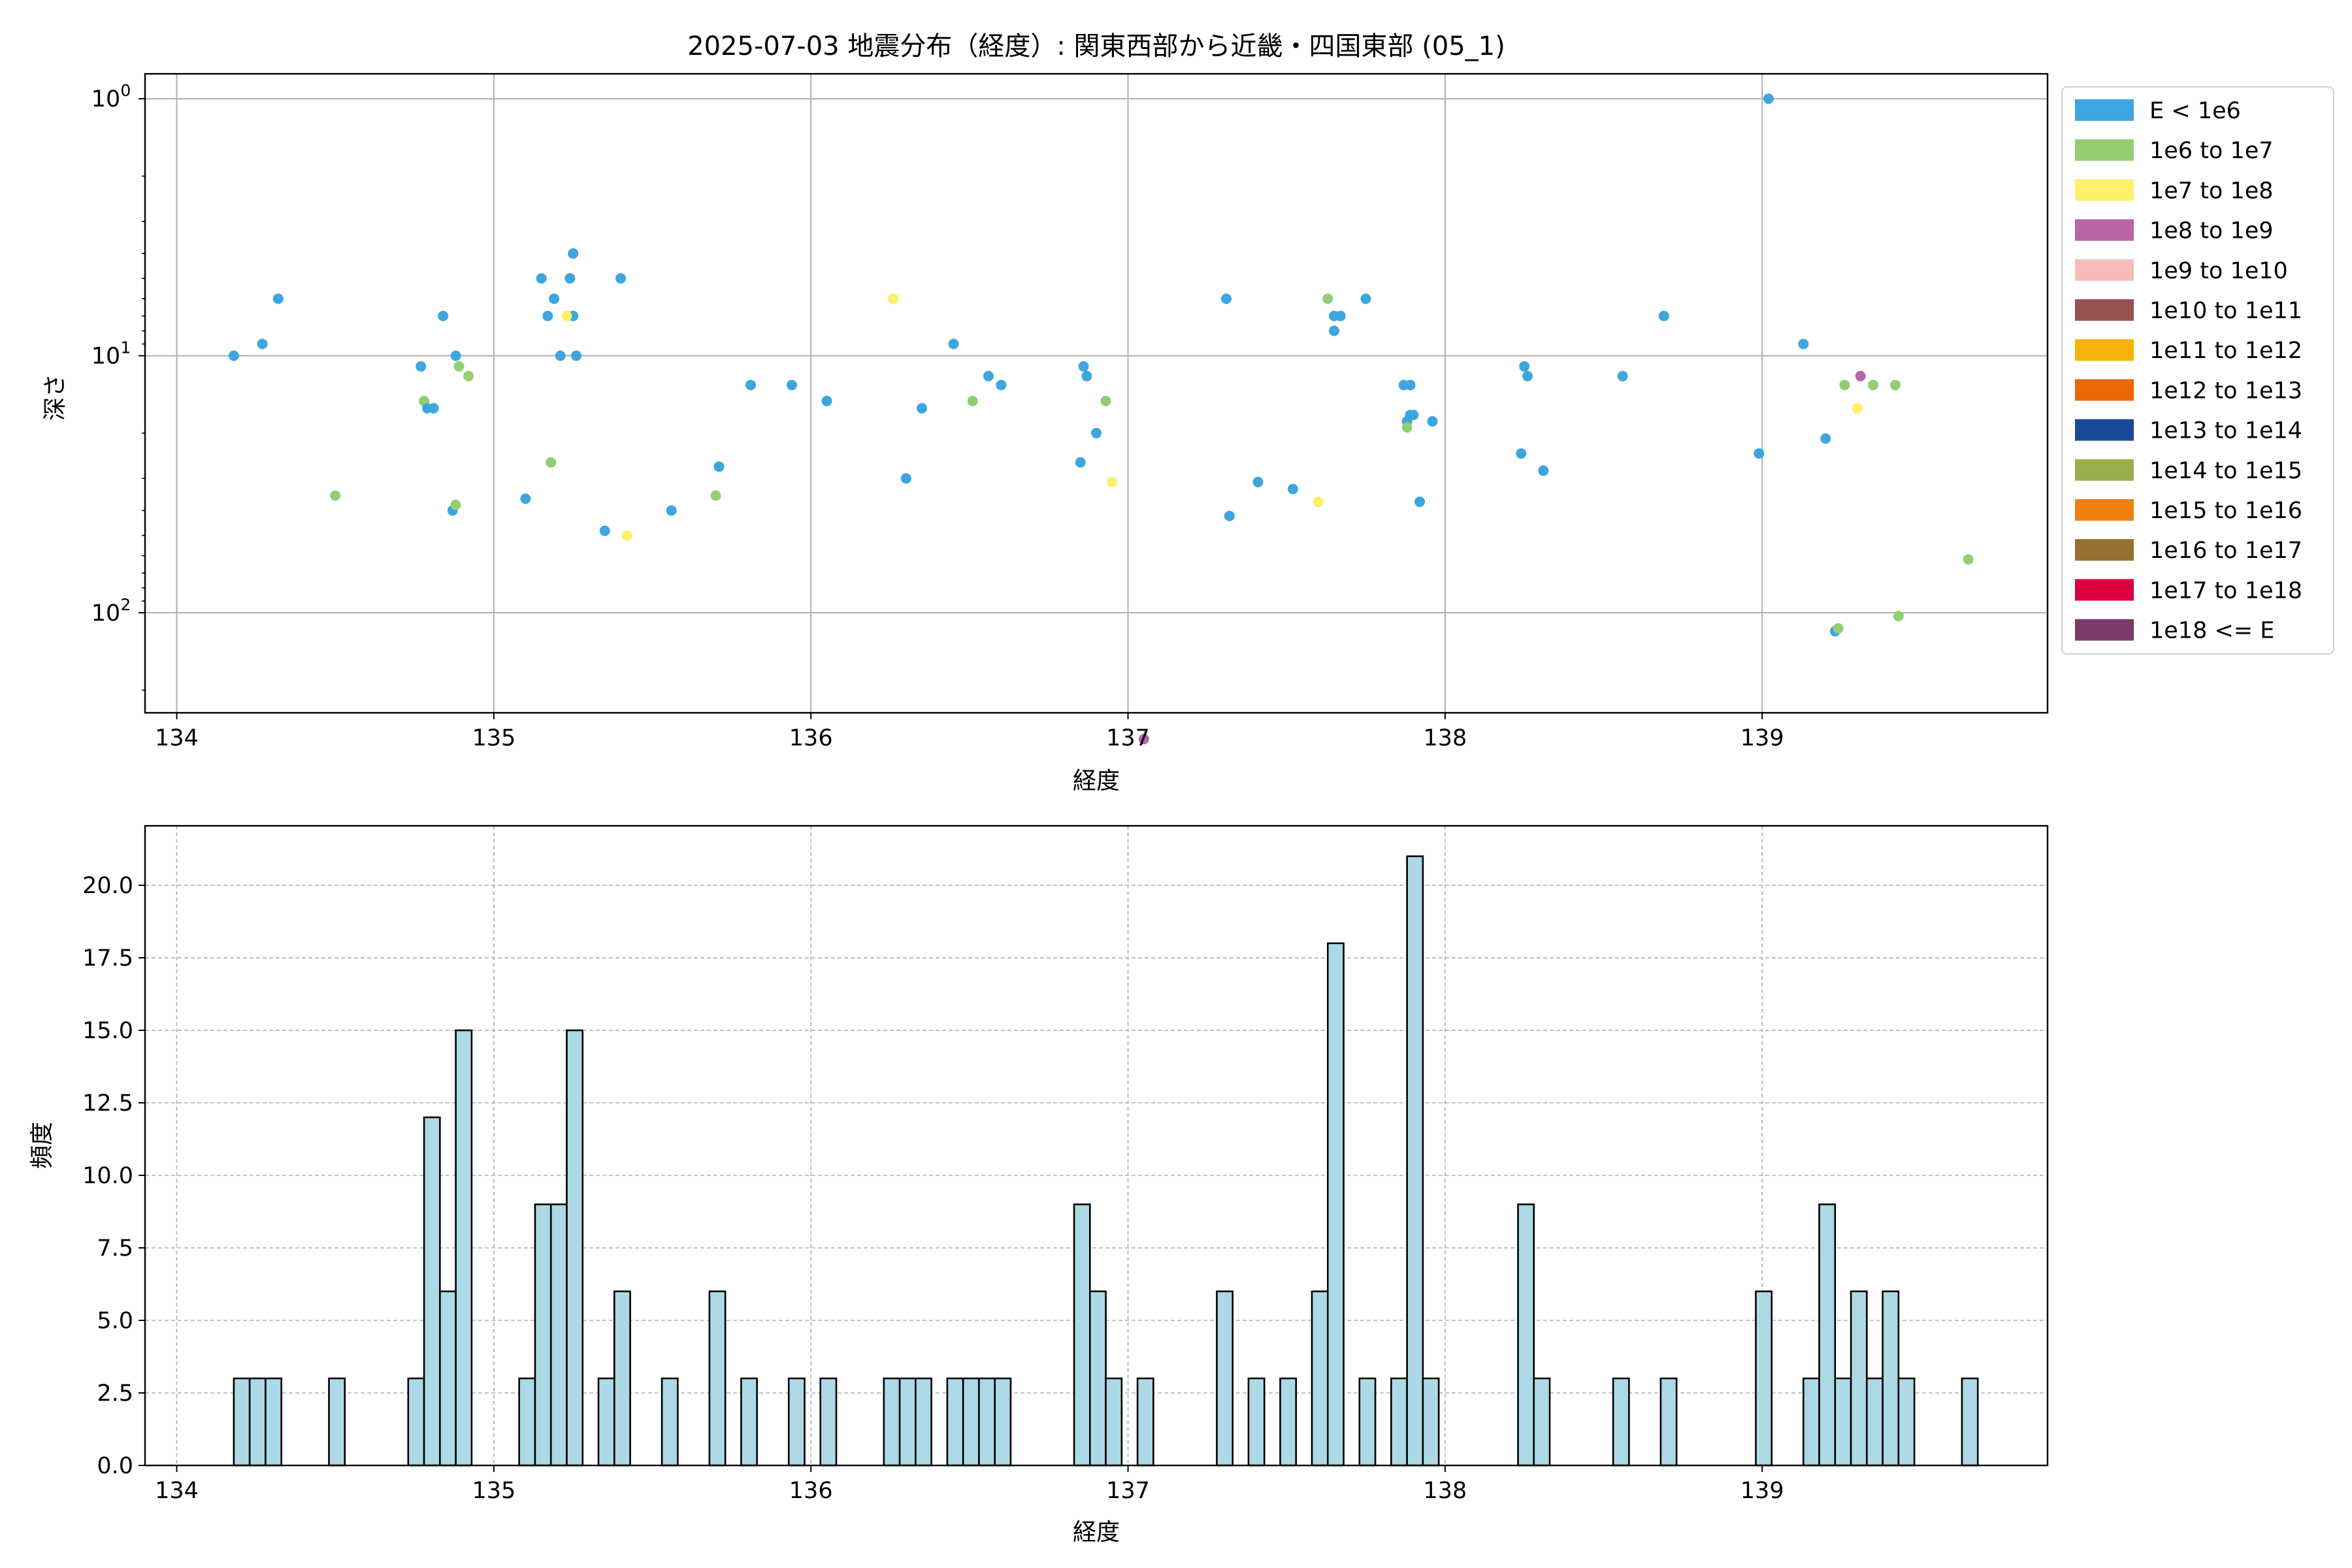 Image resolution: width=2352 pixels, height=1568 pixels. Describe the element at coordinates (111, 354) in the screenshot. I see `y-tick-label: 10¹` at that location.